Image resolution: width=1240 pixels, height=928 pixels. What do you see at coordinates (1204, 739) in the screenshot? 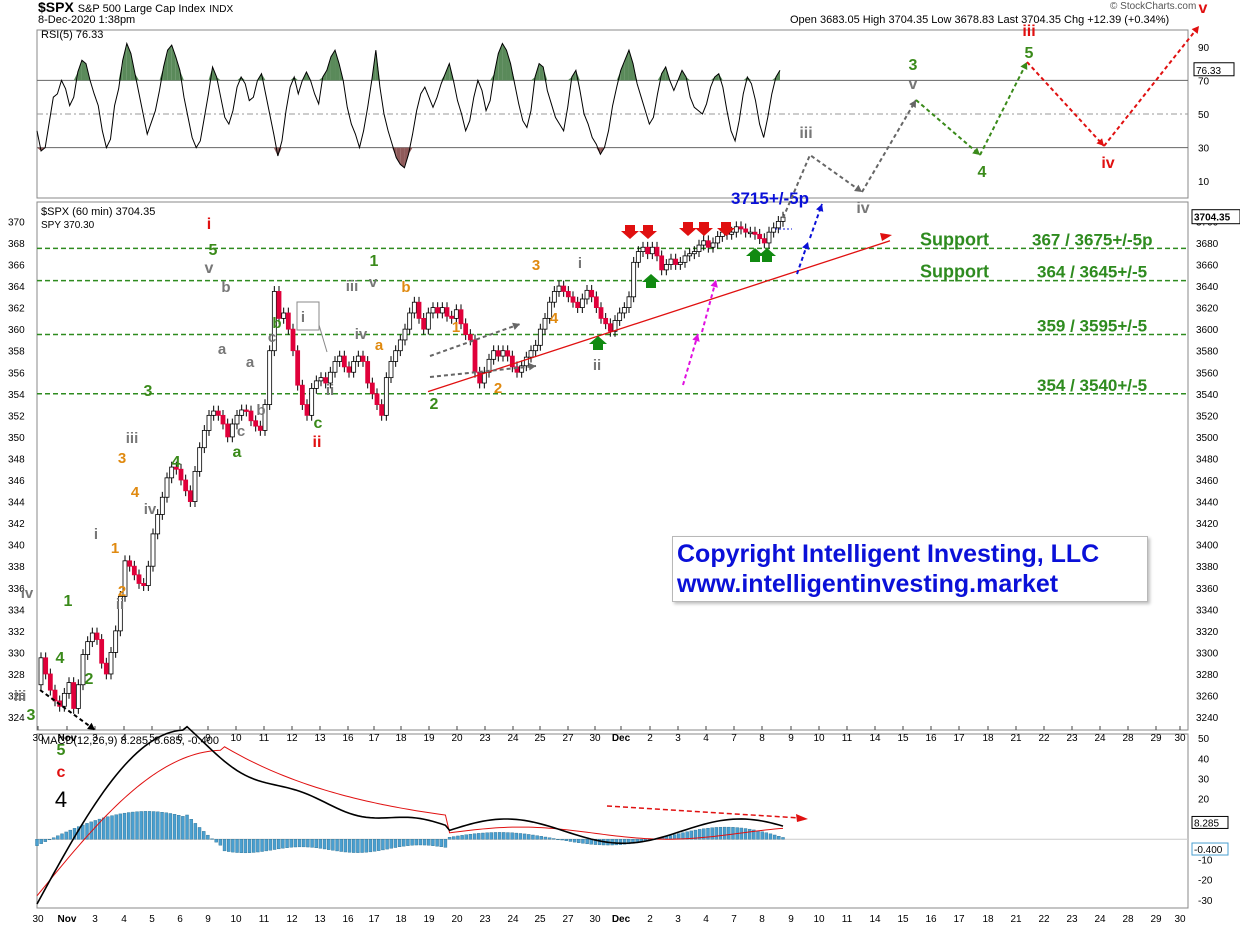
I see `macd-tick-label: 50` at bounding box center [1204, 739].